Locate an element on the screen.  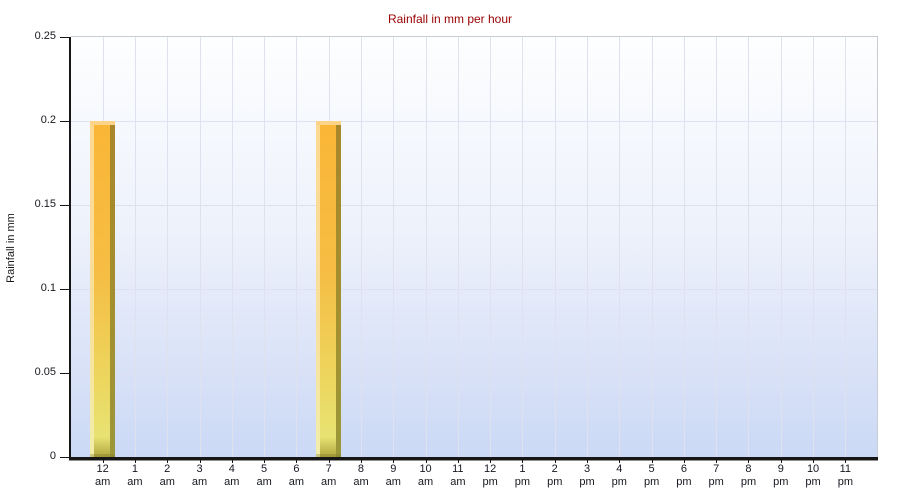
x-label-hour: 1 is located at coordinates (134, 469).